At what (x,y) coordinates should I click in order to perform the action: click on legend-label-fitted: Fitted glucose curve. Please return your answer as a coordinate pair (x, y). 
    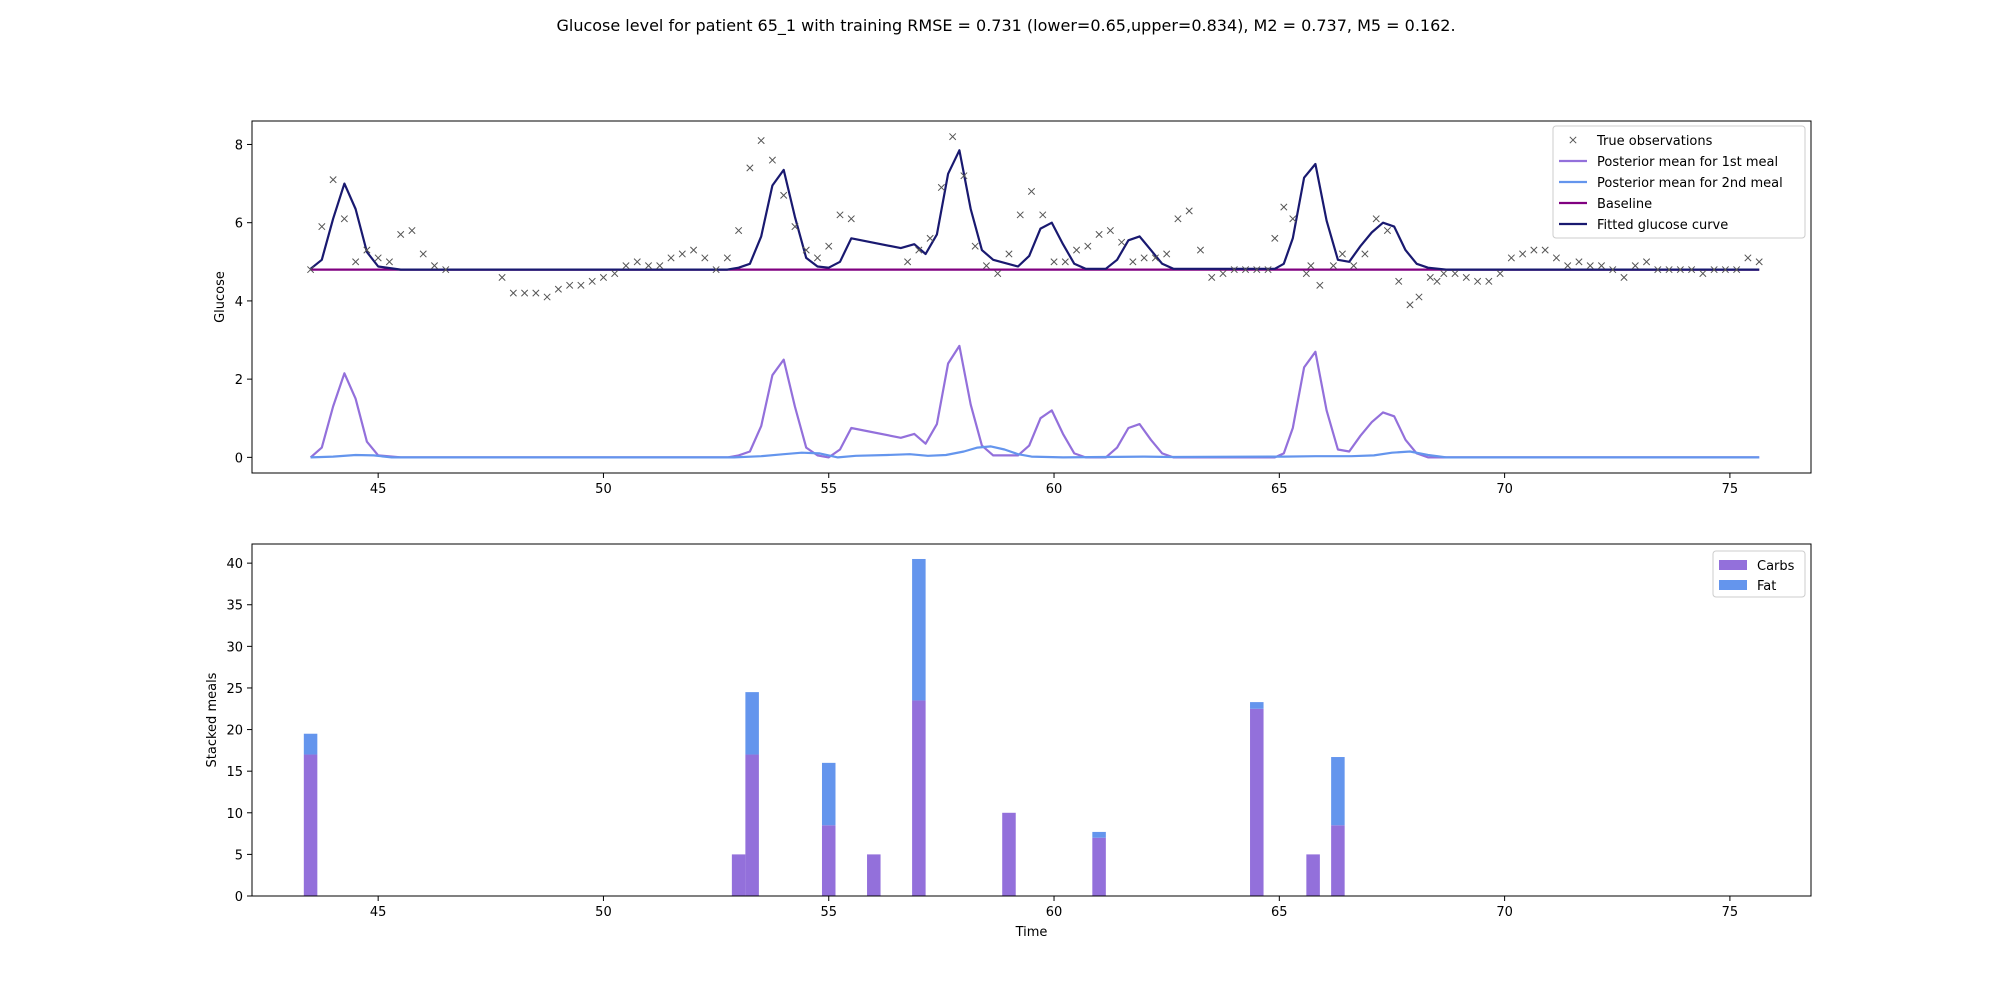
    Looking at the image, I should click on (1662, 225).